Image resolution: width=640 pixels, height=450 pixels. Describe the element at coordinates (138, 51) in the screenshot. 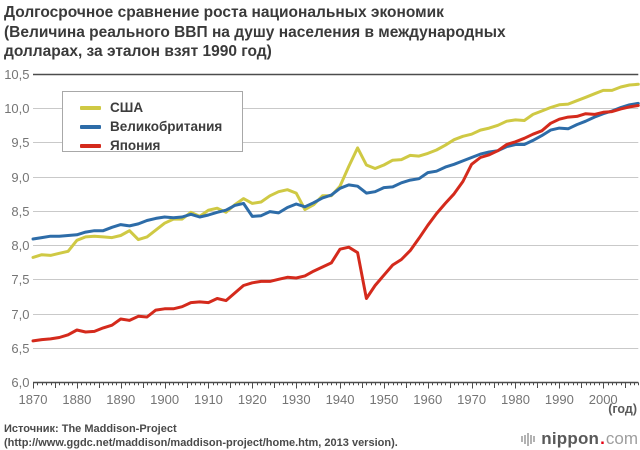

I see `title-line-3: долларах, за эталон взят 1990 год)` at that location.